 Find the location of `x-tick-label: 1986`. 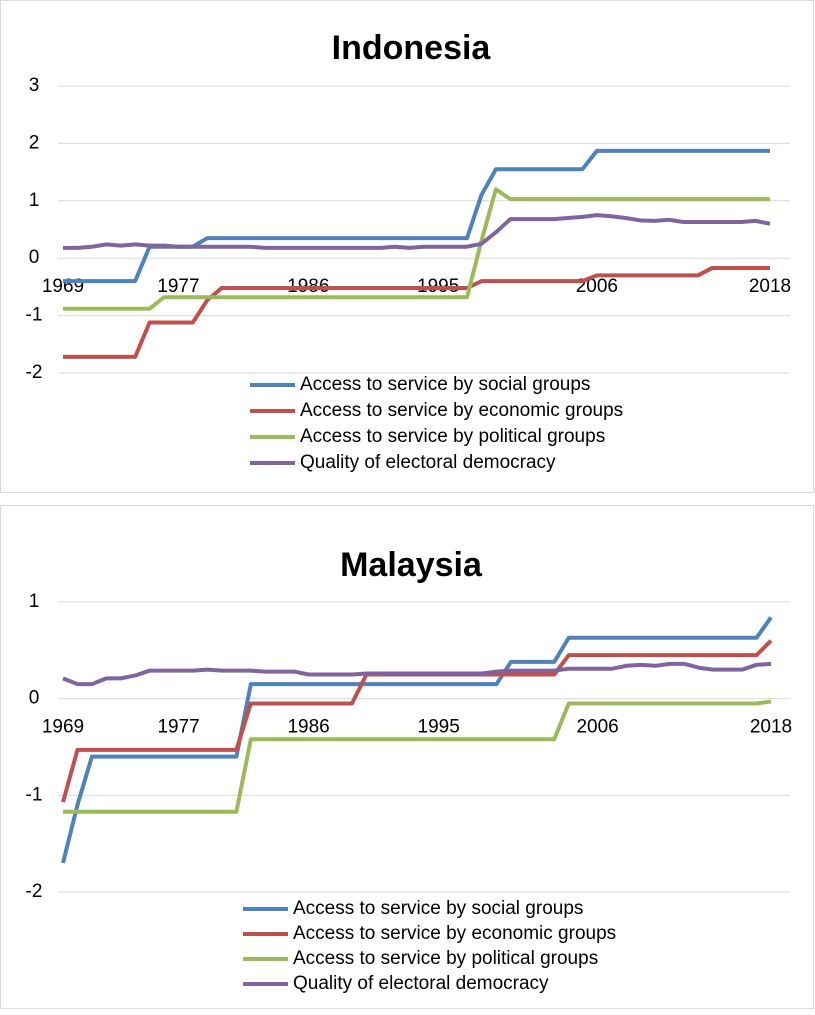

x-tick-label: 1986 is located at coordinates (308, 727).